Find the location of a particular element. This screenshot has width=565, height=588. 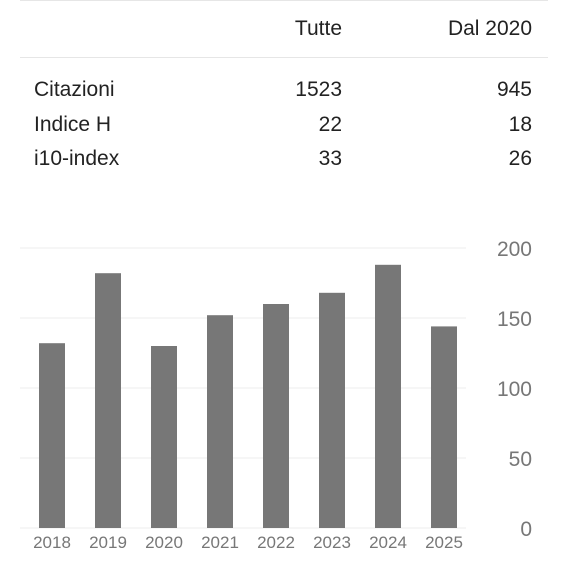

x-tick-label-2021: 2021 is located at coordinates (220, 542).